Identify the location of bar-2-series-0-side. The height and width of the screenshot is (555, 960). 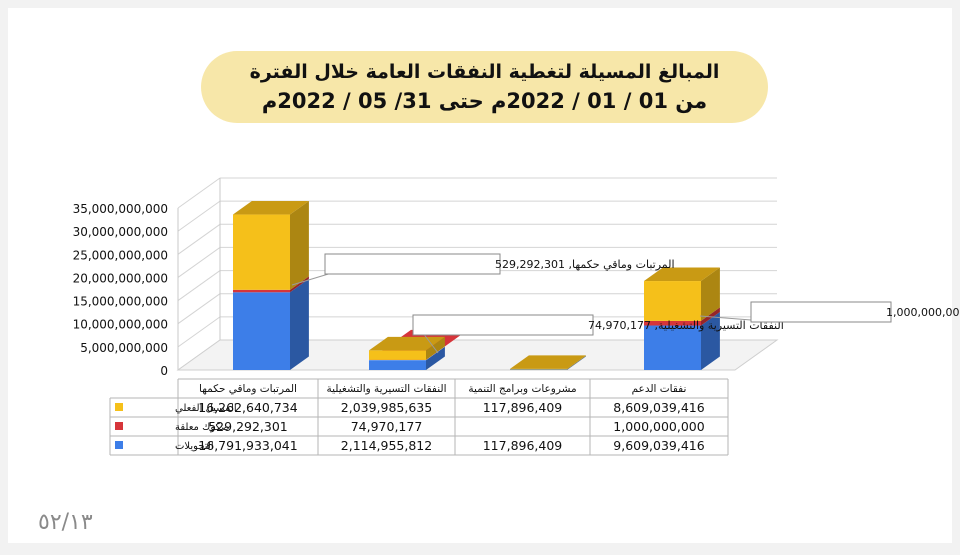
(576, 362).